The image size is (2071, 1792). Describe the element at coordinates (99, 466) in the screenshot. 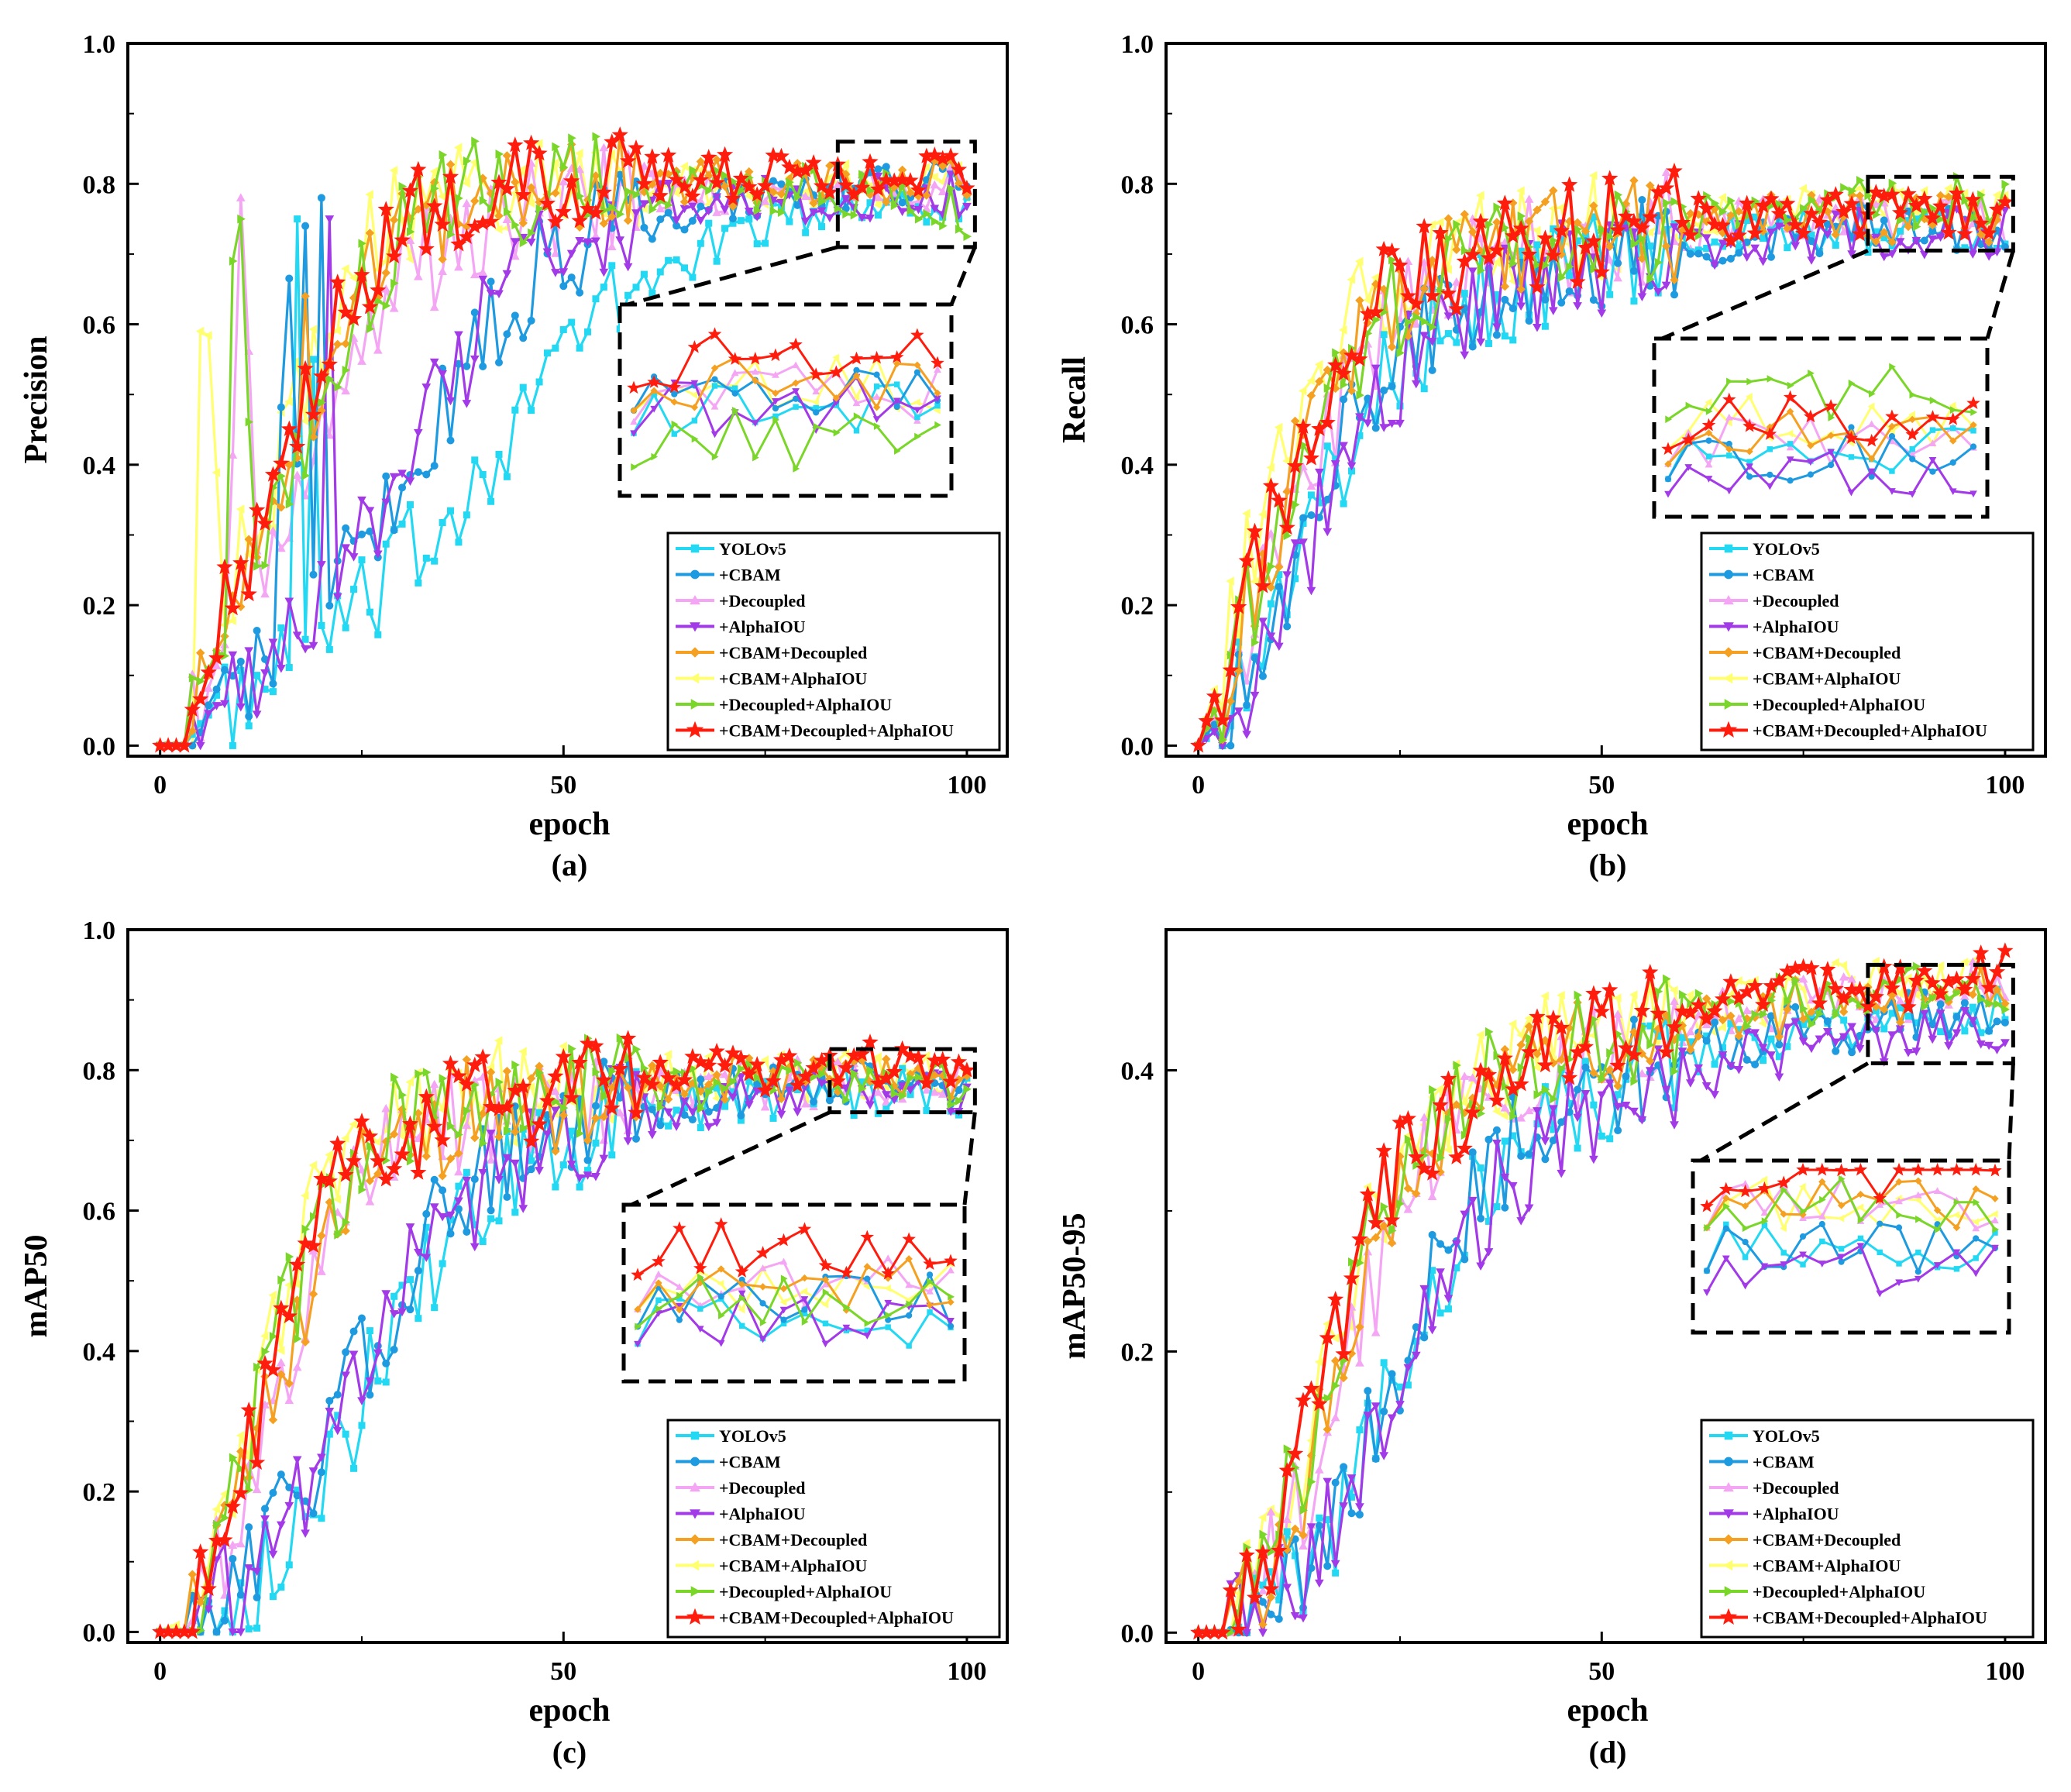

I see `y-tick-label: 0.4` at that location.